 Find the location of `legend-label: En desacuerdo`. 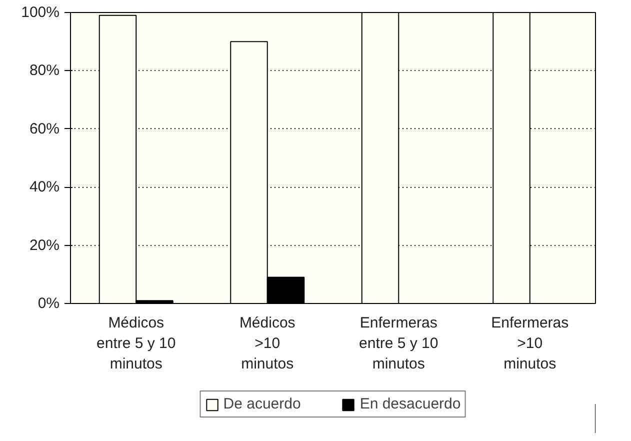

legend-label: En desacuerdo is located at coordinates (410, 404).